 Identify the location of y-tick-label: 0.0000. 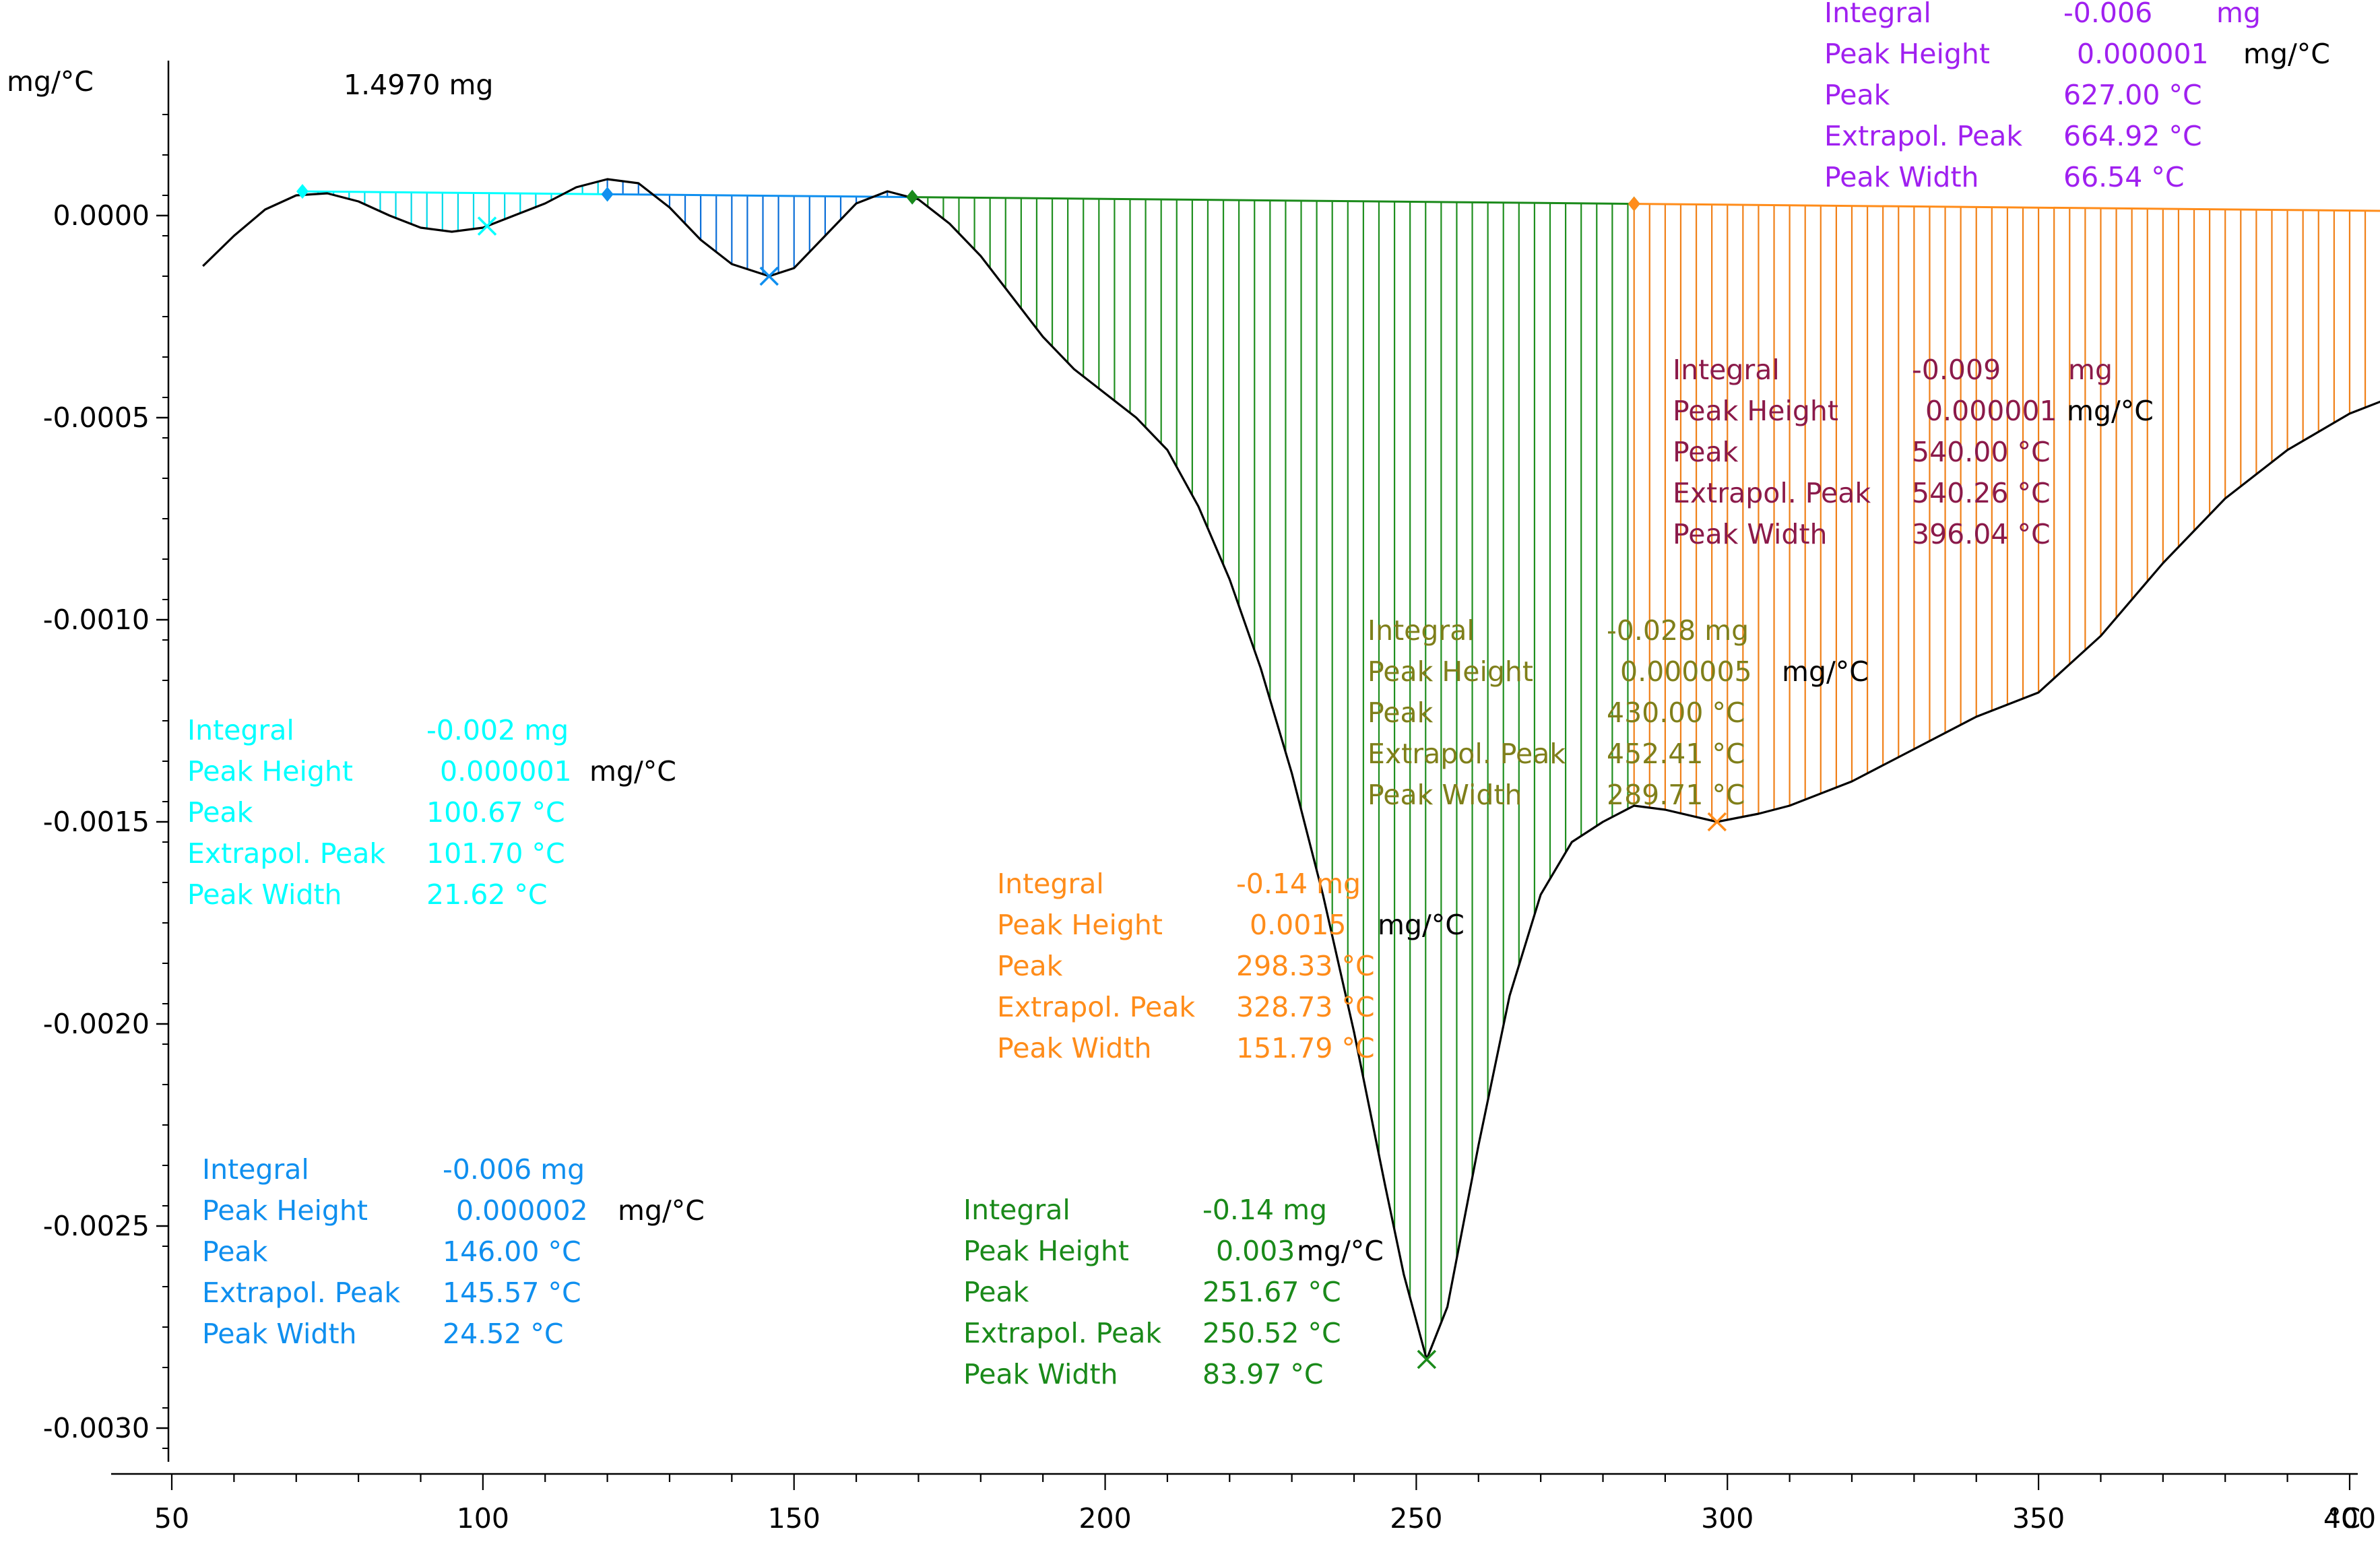
(102, 216).